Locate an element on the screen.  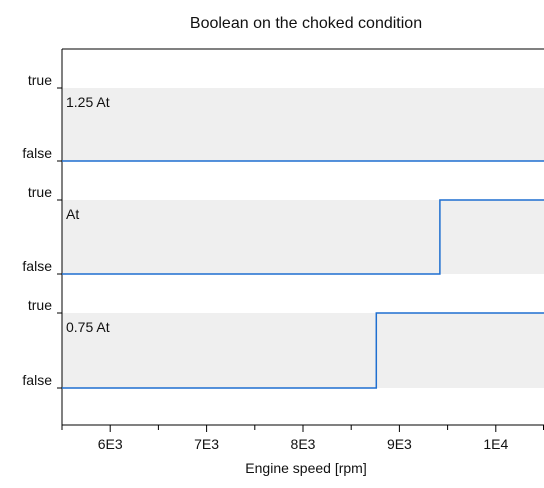
chart-title: Boolean on the choked condition is located at coordinates (306, 23).